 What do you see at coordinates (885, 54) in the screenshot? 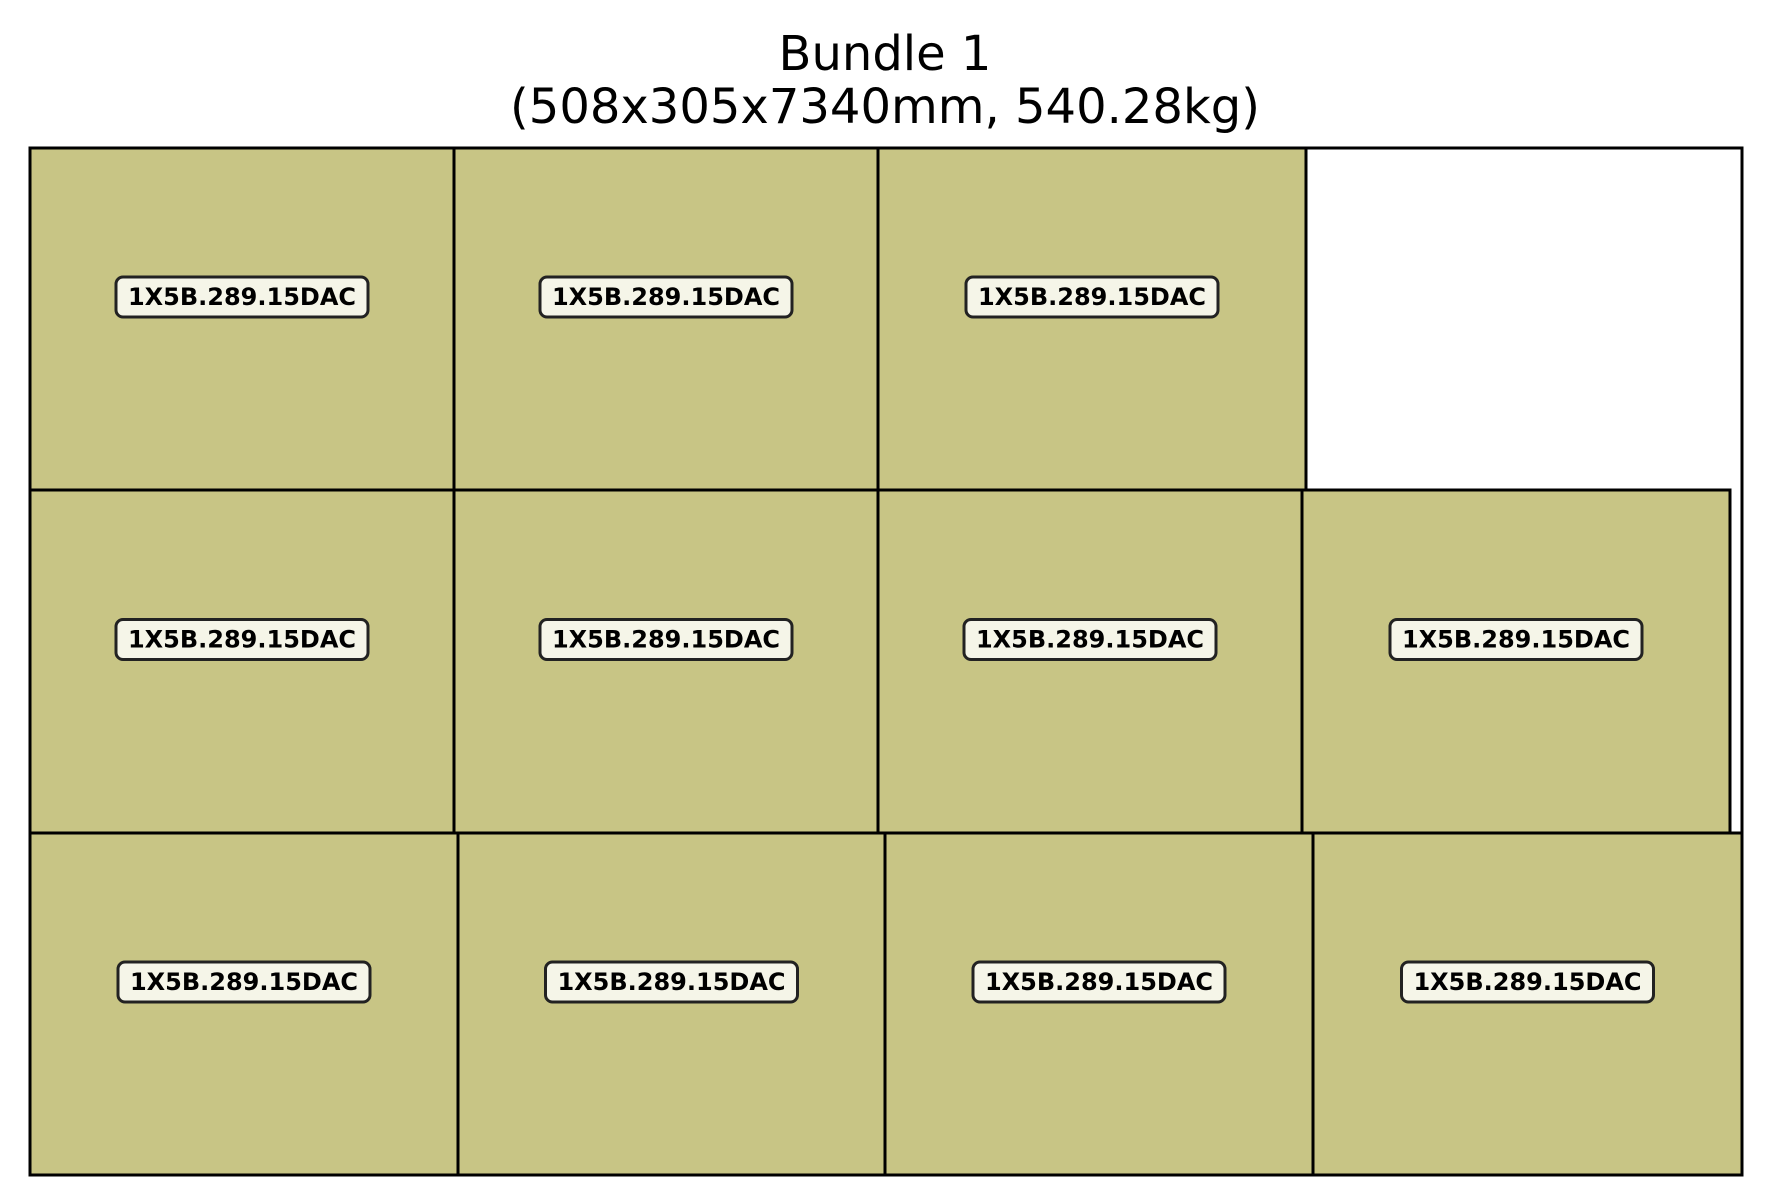
I see `diagram-title: Bundle 1` at bounding box center [885, 54].